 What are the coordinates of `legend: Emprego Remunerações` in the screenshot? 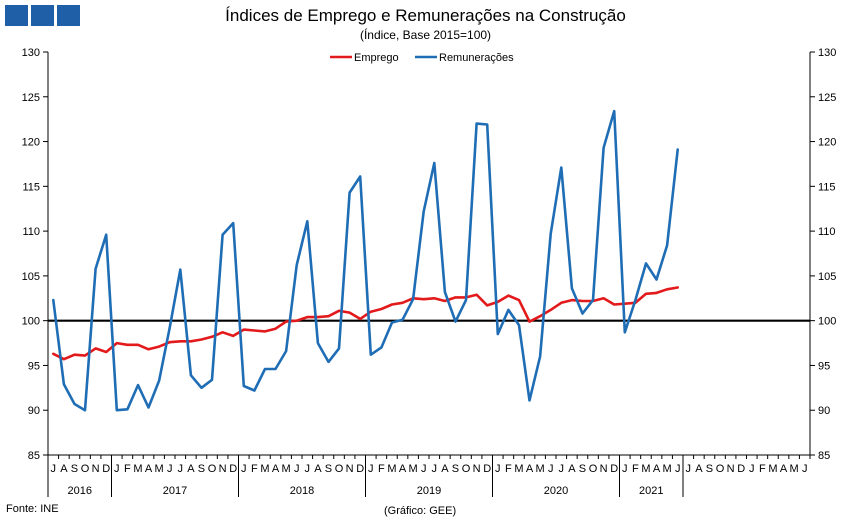 It's located at (422, 58).